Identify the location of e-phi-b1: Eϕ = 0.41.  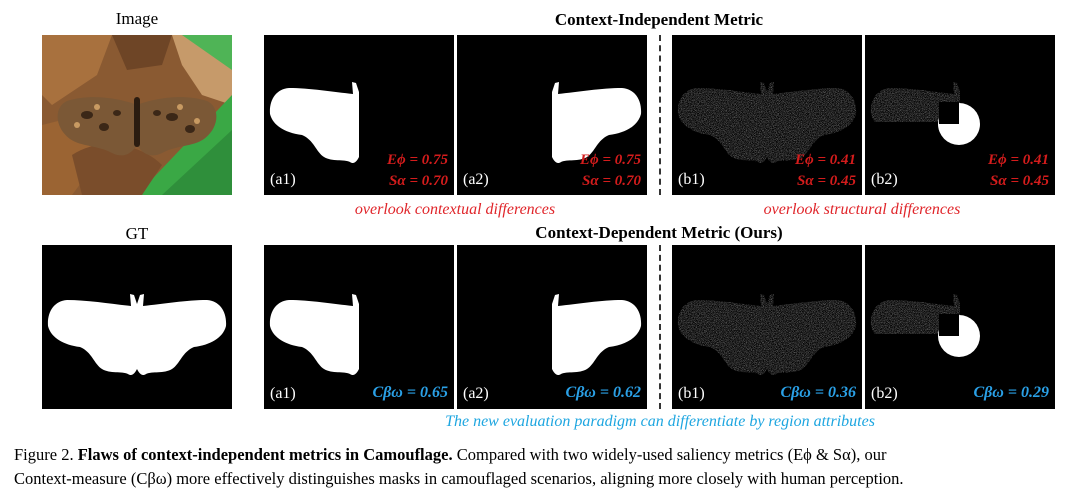
(825, 160).